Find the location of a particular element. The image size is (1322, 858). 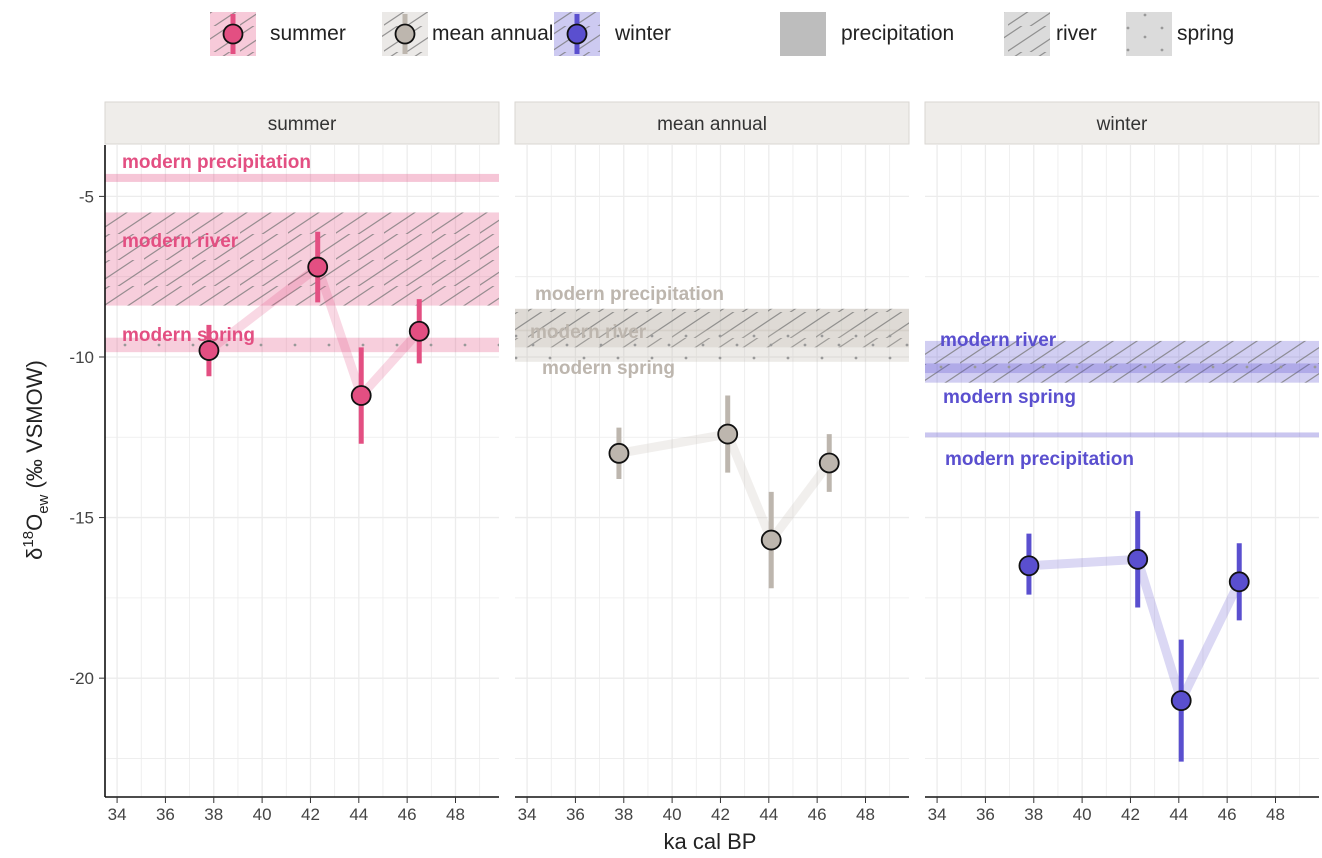

legend-key-summer: summer is located at coordinates (278, 34).